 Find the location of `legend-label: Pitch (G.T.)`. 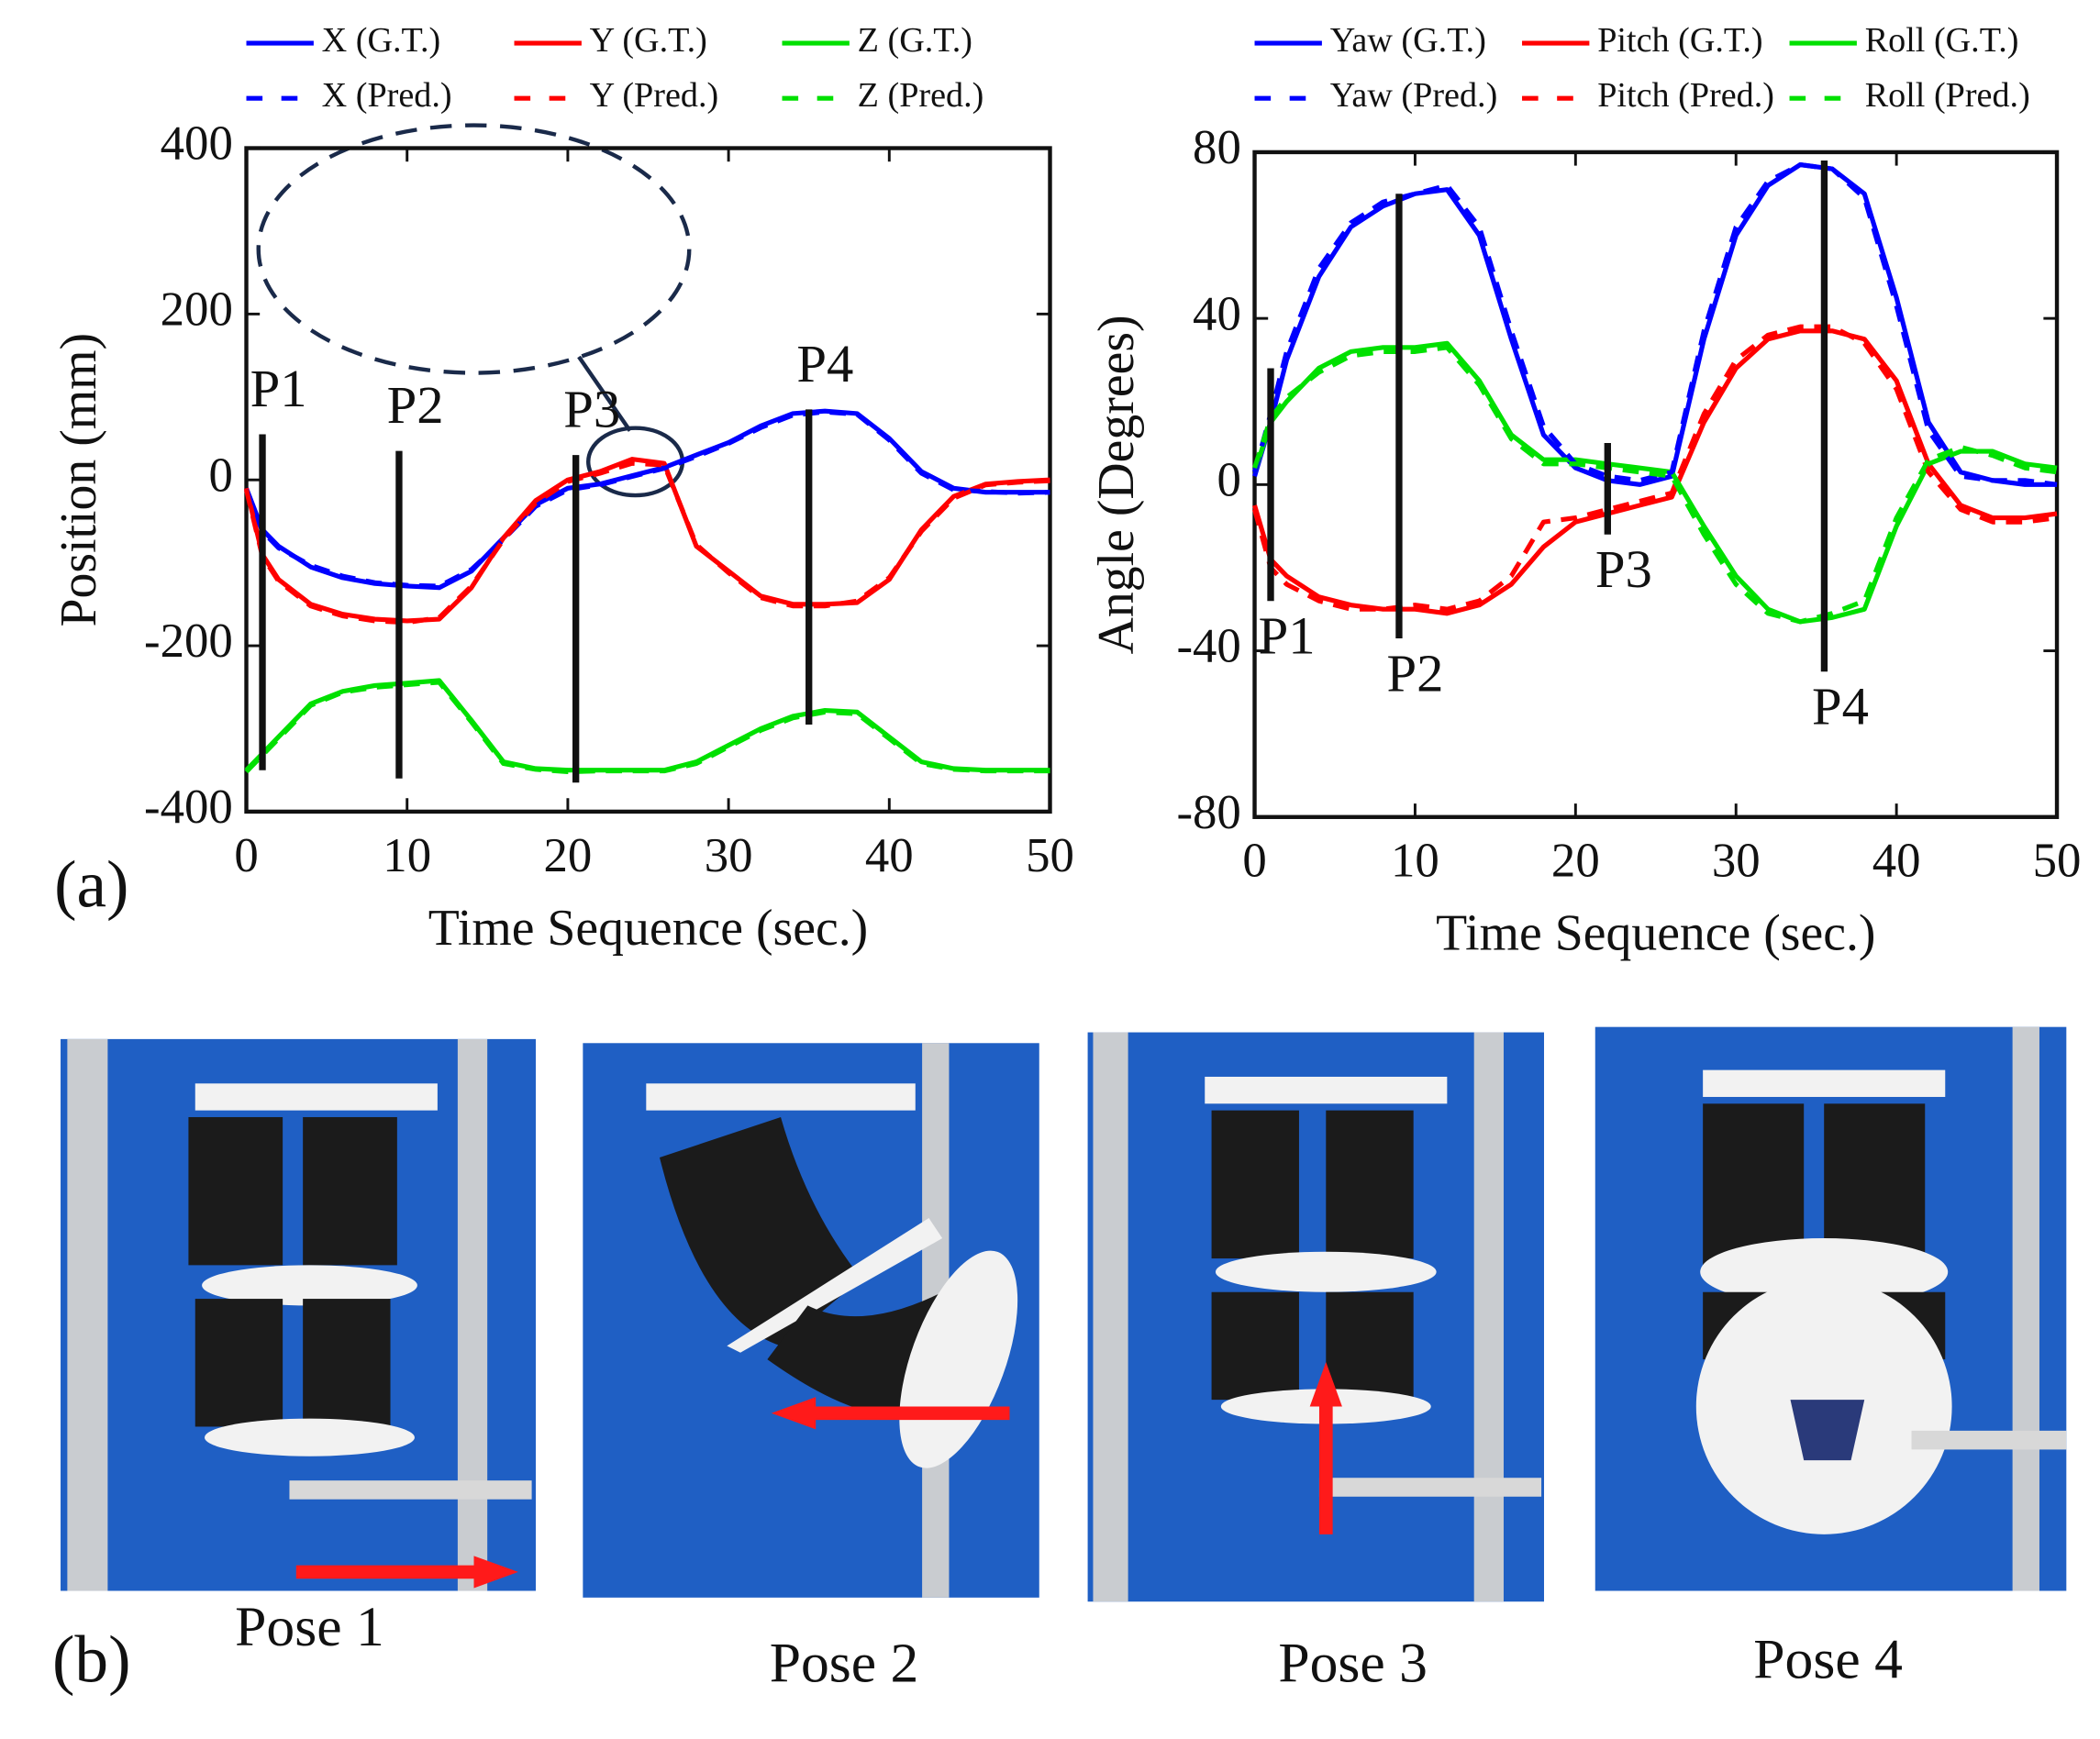

legend-label: Pitch (G.T.) is located at coordinates (1680, 40).